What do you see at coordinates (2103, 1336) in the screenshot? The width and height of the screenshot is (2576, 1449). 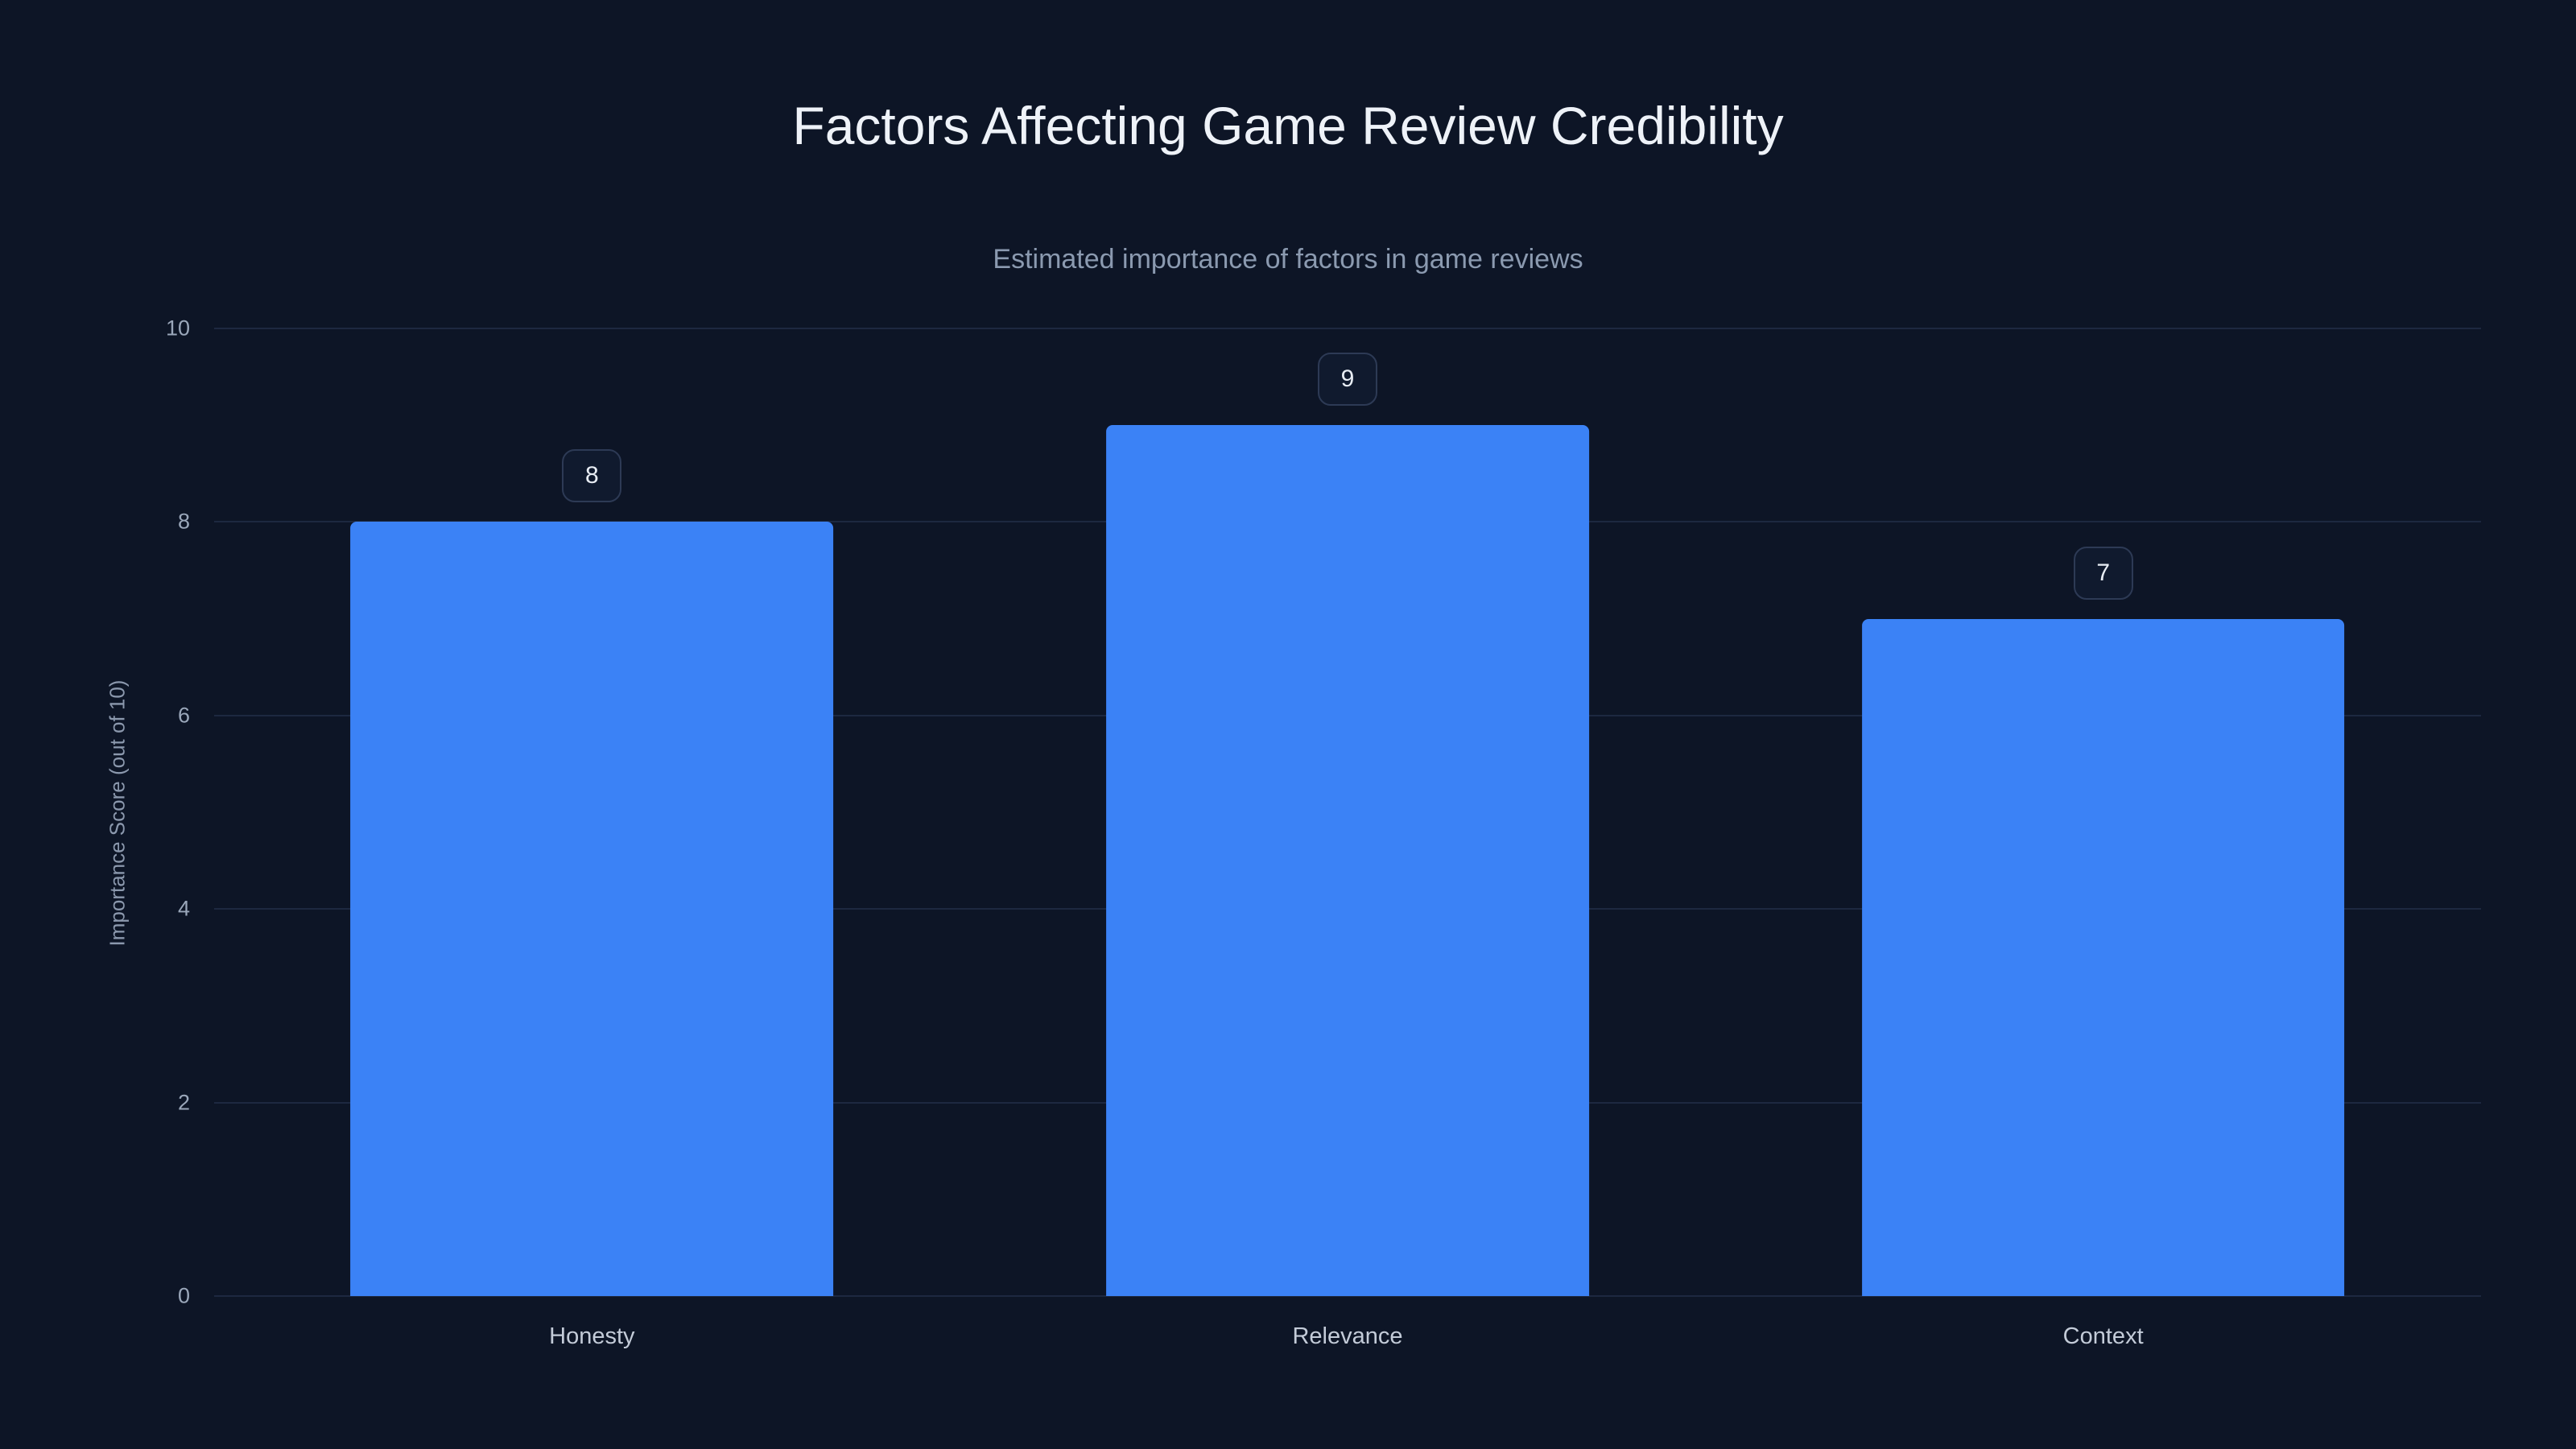 I see `x-category-label: Context` at bounding box center [2103, 1336].